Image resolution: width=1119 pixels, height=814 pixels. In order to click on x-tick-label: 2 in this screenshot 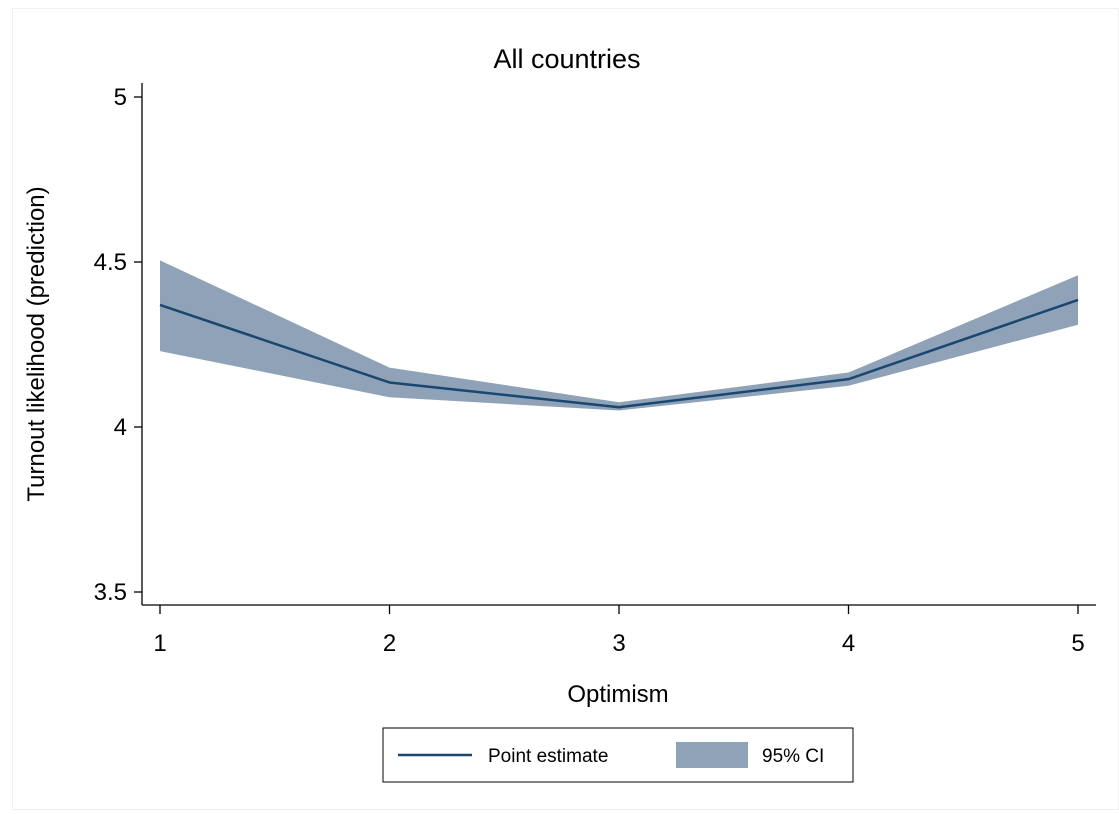, I will do `click(389, 643)`.